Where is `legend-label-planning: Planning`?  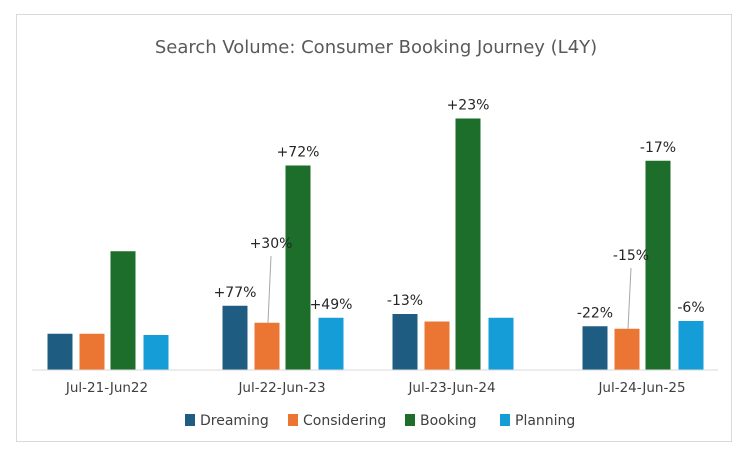
legend-label-planning: Planning is located at coordinates (545, 421).